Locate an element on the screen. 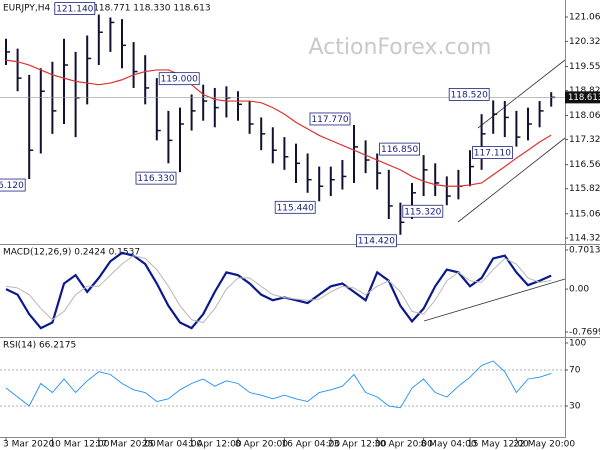 The image size is (600, 450). x-tick-label: 8 Apr 20:00 is located at coordinates (261, 445).